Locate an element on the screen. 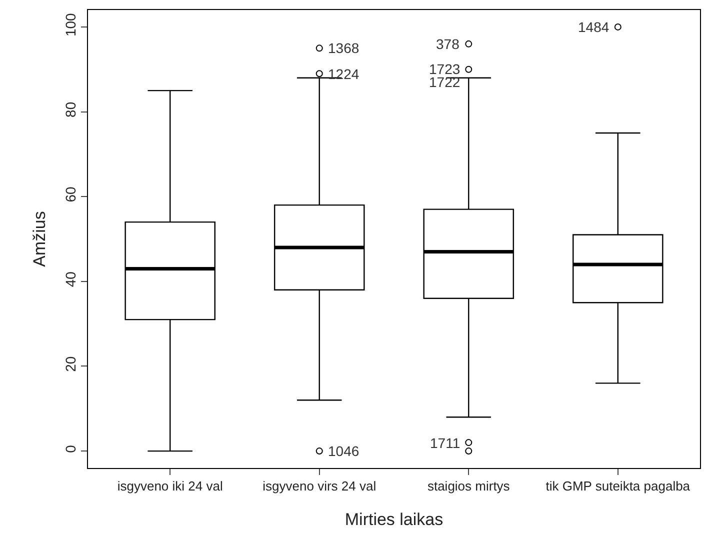  annotation: 378 is located at coordinates (448, 44).